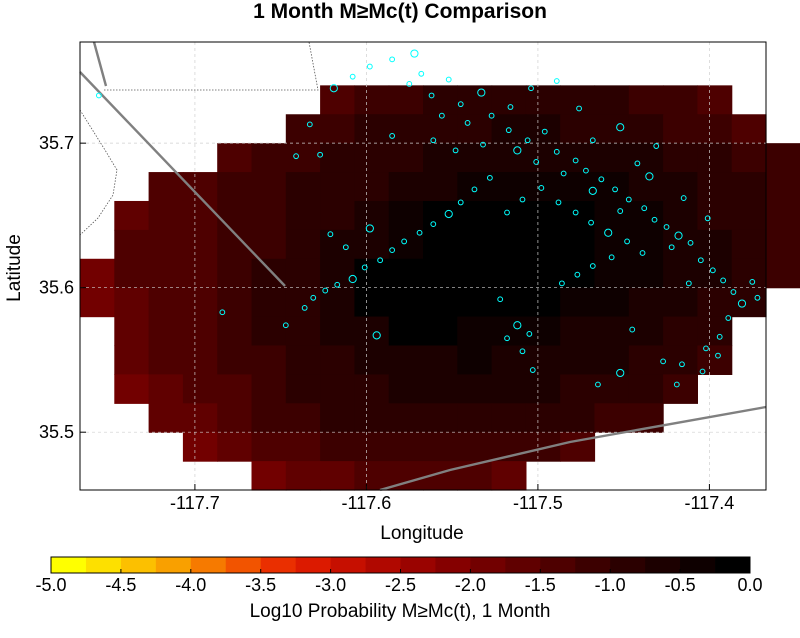 Image resolution: width=800 pixels, height=638 pixels. Describe the element at coordinates (120, 585) in the screenshot. I see `colorbar-tick-label: -4.5` at that location.